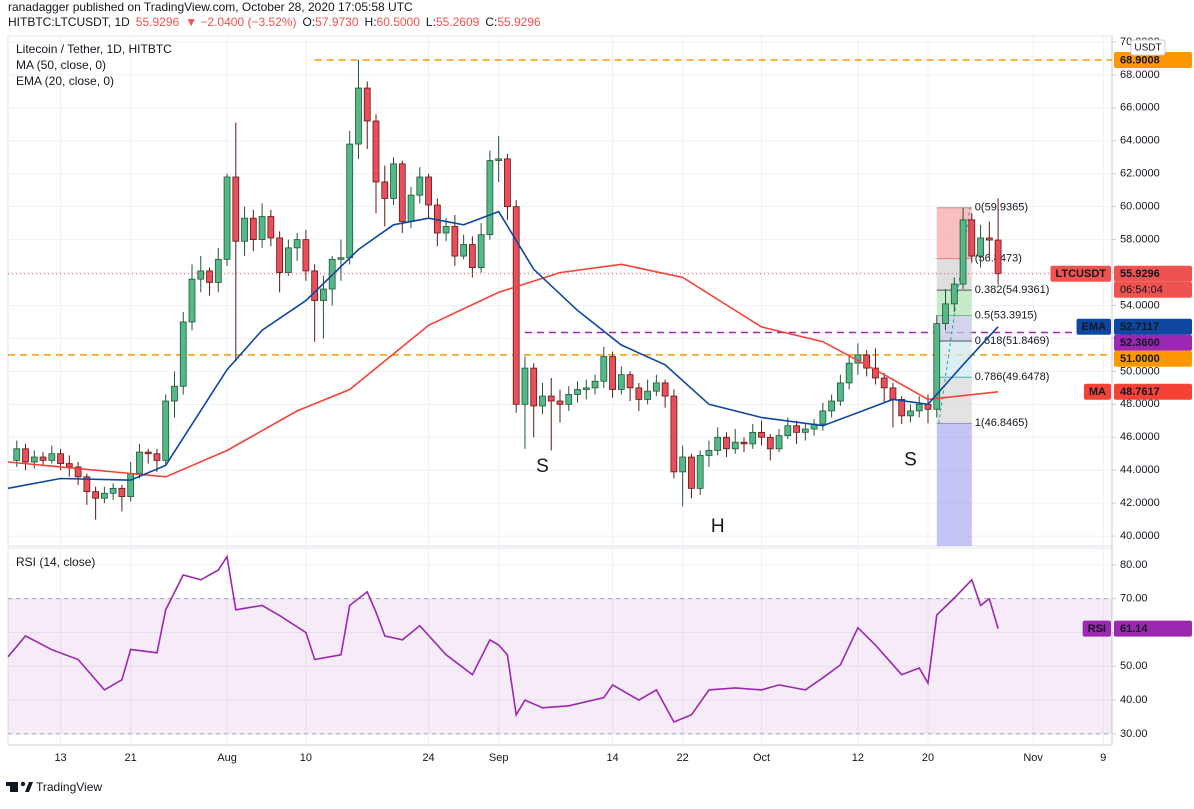  I want to click on badge-name: RSI, so click(1097, 629).